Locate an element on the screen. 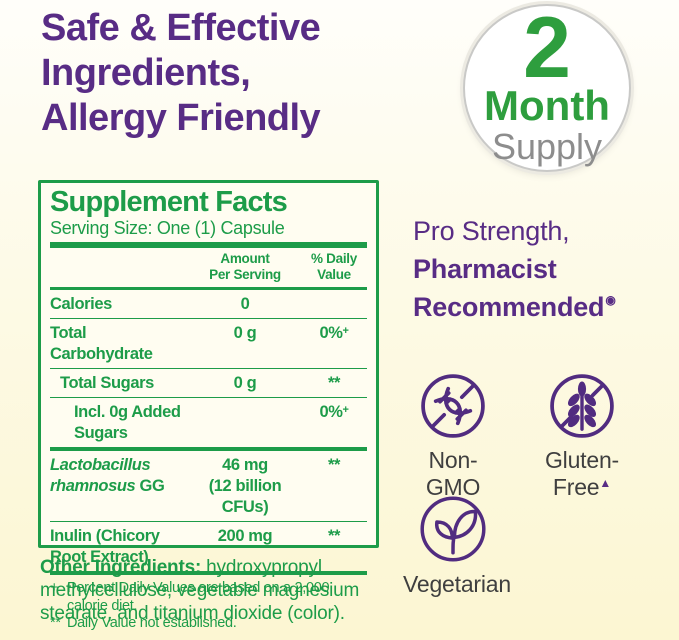 The width and height of the screenshot is (679, 640). feature-badge-gluten-free: Gluten-Free▲ is located at coordinates (582, 436).